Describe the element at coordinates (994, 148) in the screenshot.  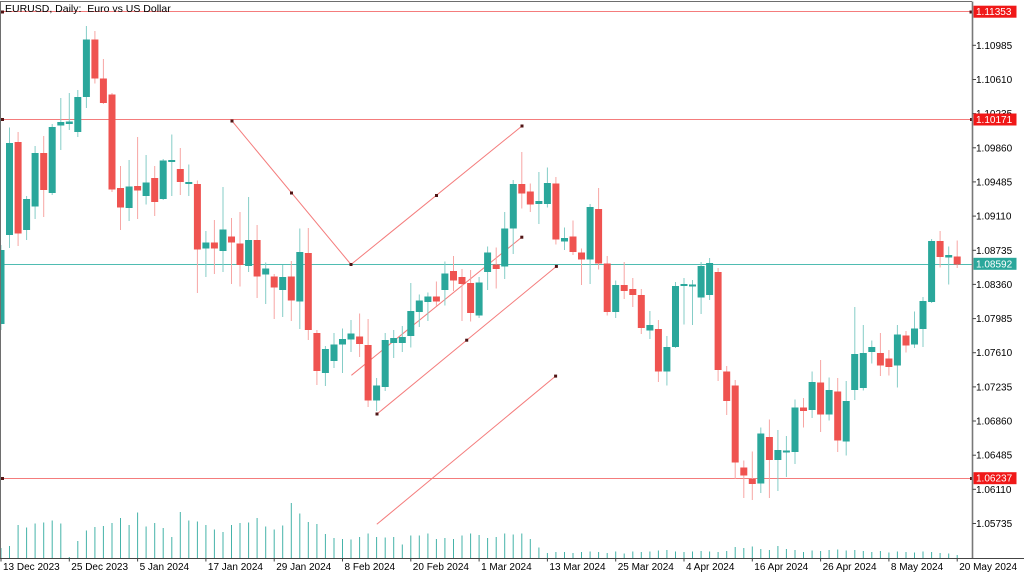
I see `svg-text: 1.09860` at that location.